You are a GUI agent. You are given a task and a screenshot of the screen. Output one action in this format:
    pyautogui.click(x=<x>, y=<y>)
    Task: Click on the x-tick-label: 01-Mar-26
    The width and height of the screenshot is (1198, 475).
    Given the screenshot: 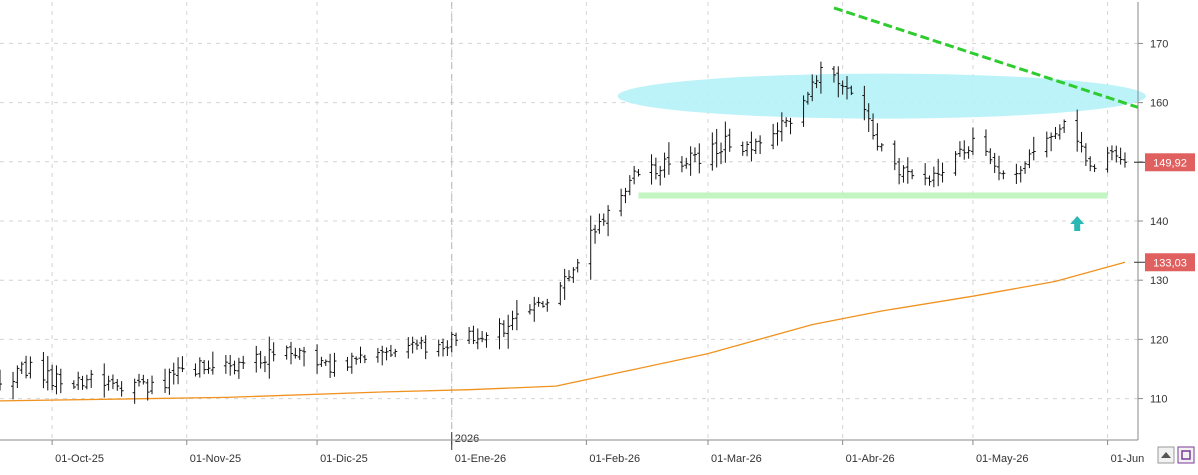 What is the action you would take?
    pyautogui.click(x=736, y=459)
    